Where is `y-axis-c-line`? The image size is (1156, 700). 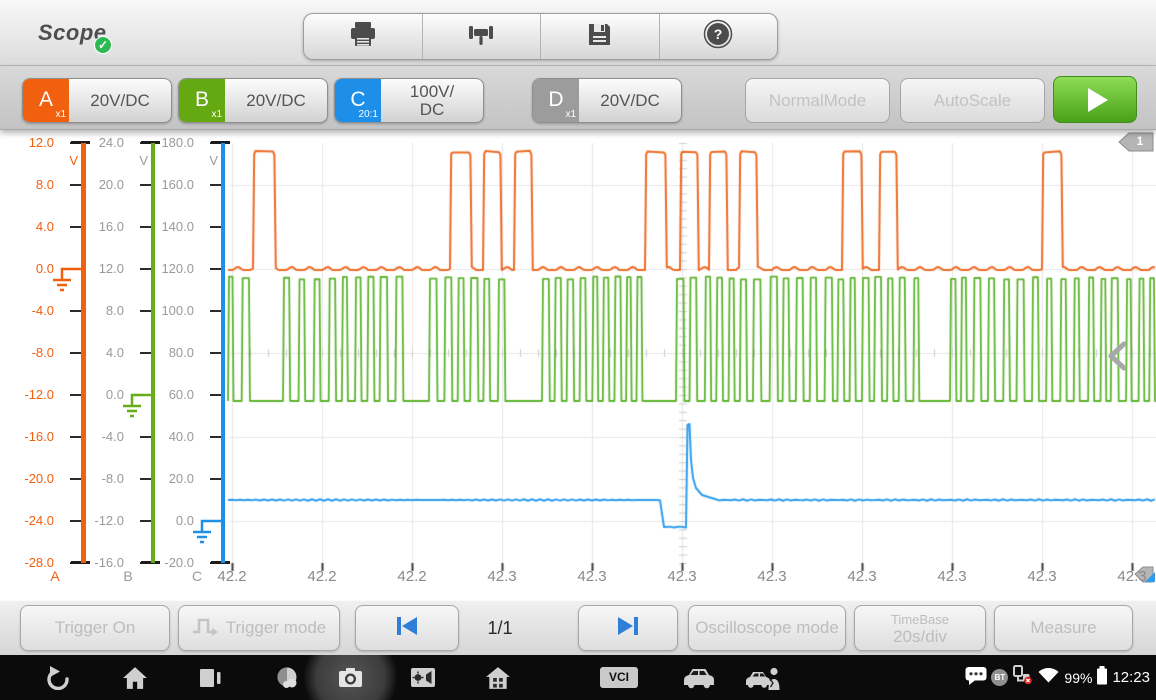 y-axis-c-line is located at coordinates (223, 353).